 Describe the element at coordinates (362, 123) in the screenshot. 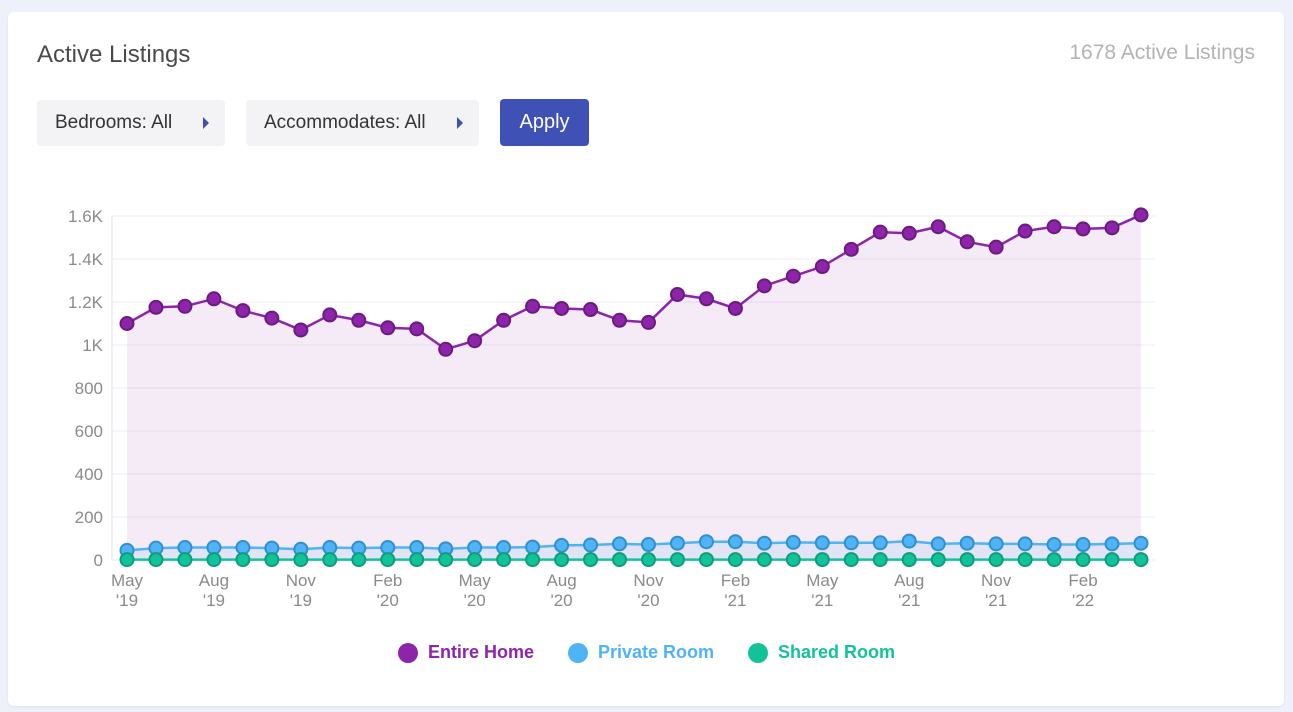

I see `accommodates-filter: Accommodates: All` at that location.